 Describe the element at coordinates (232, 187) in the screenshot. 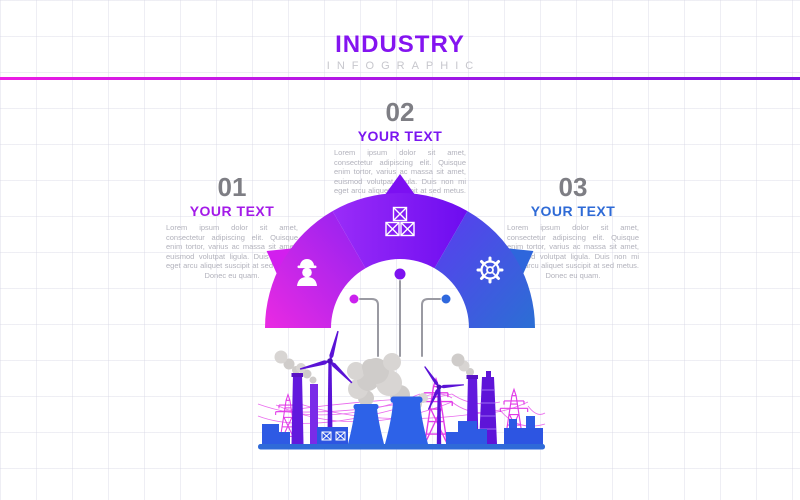

I see `section-01-number: 01` at that location.